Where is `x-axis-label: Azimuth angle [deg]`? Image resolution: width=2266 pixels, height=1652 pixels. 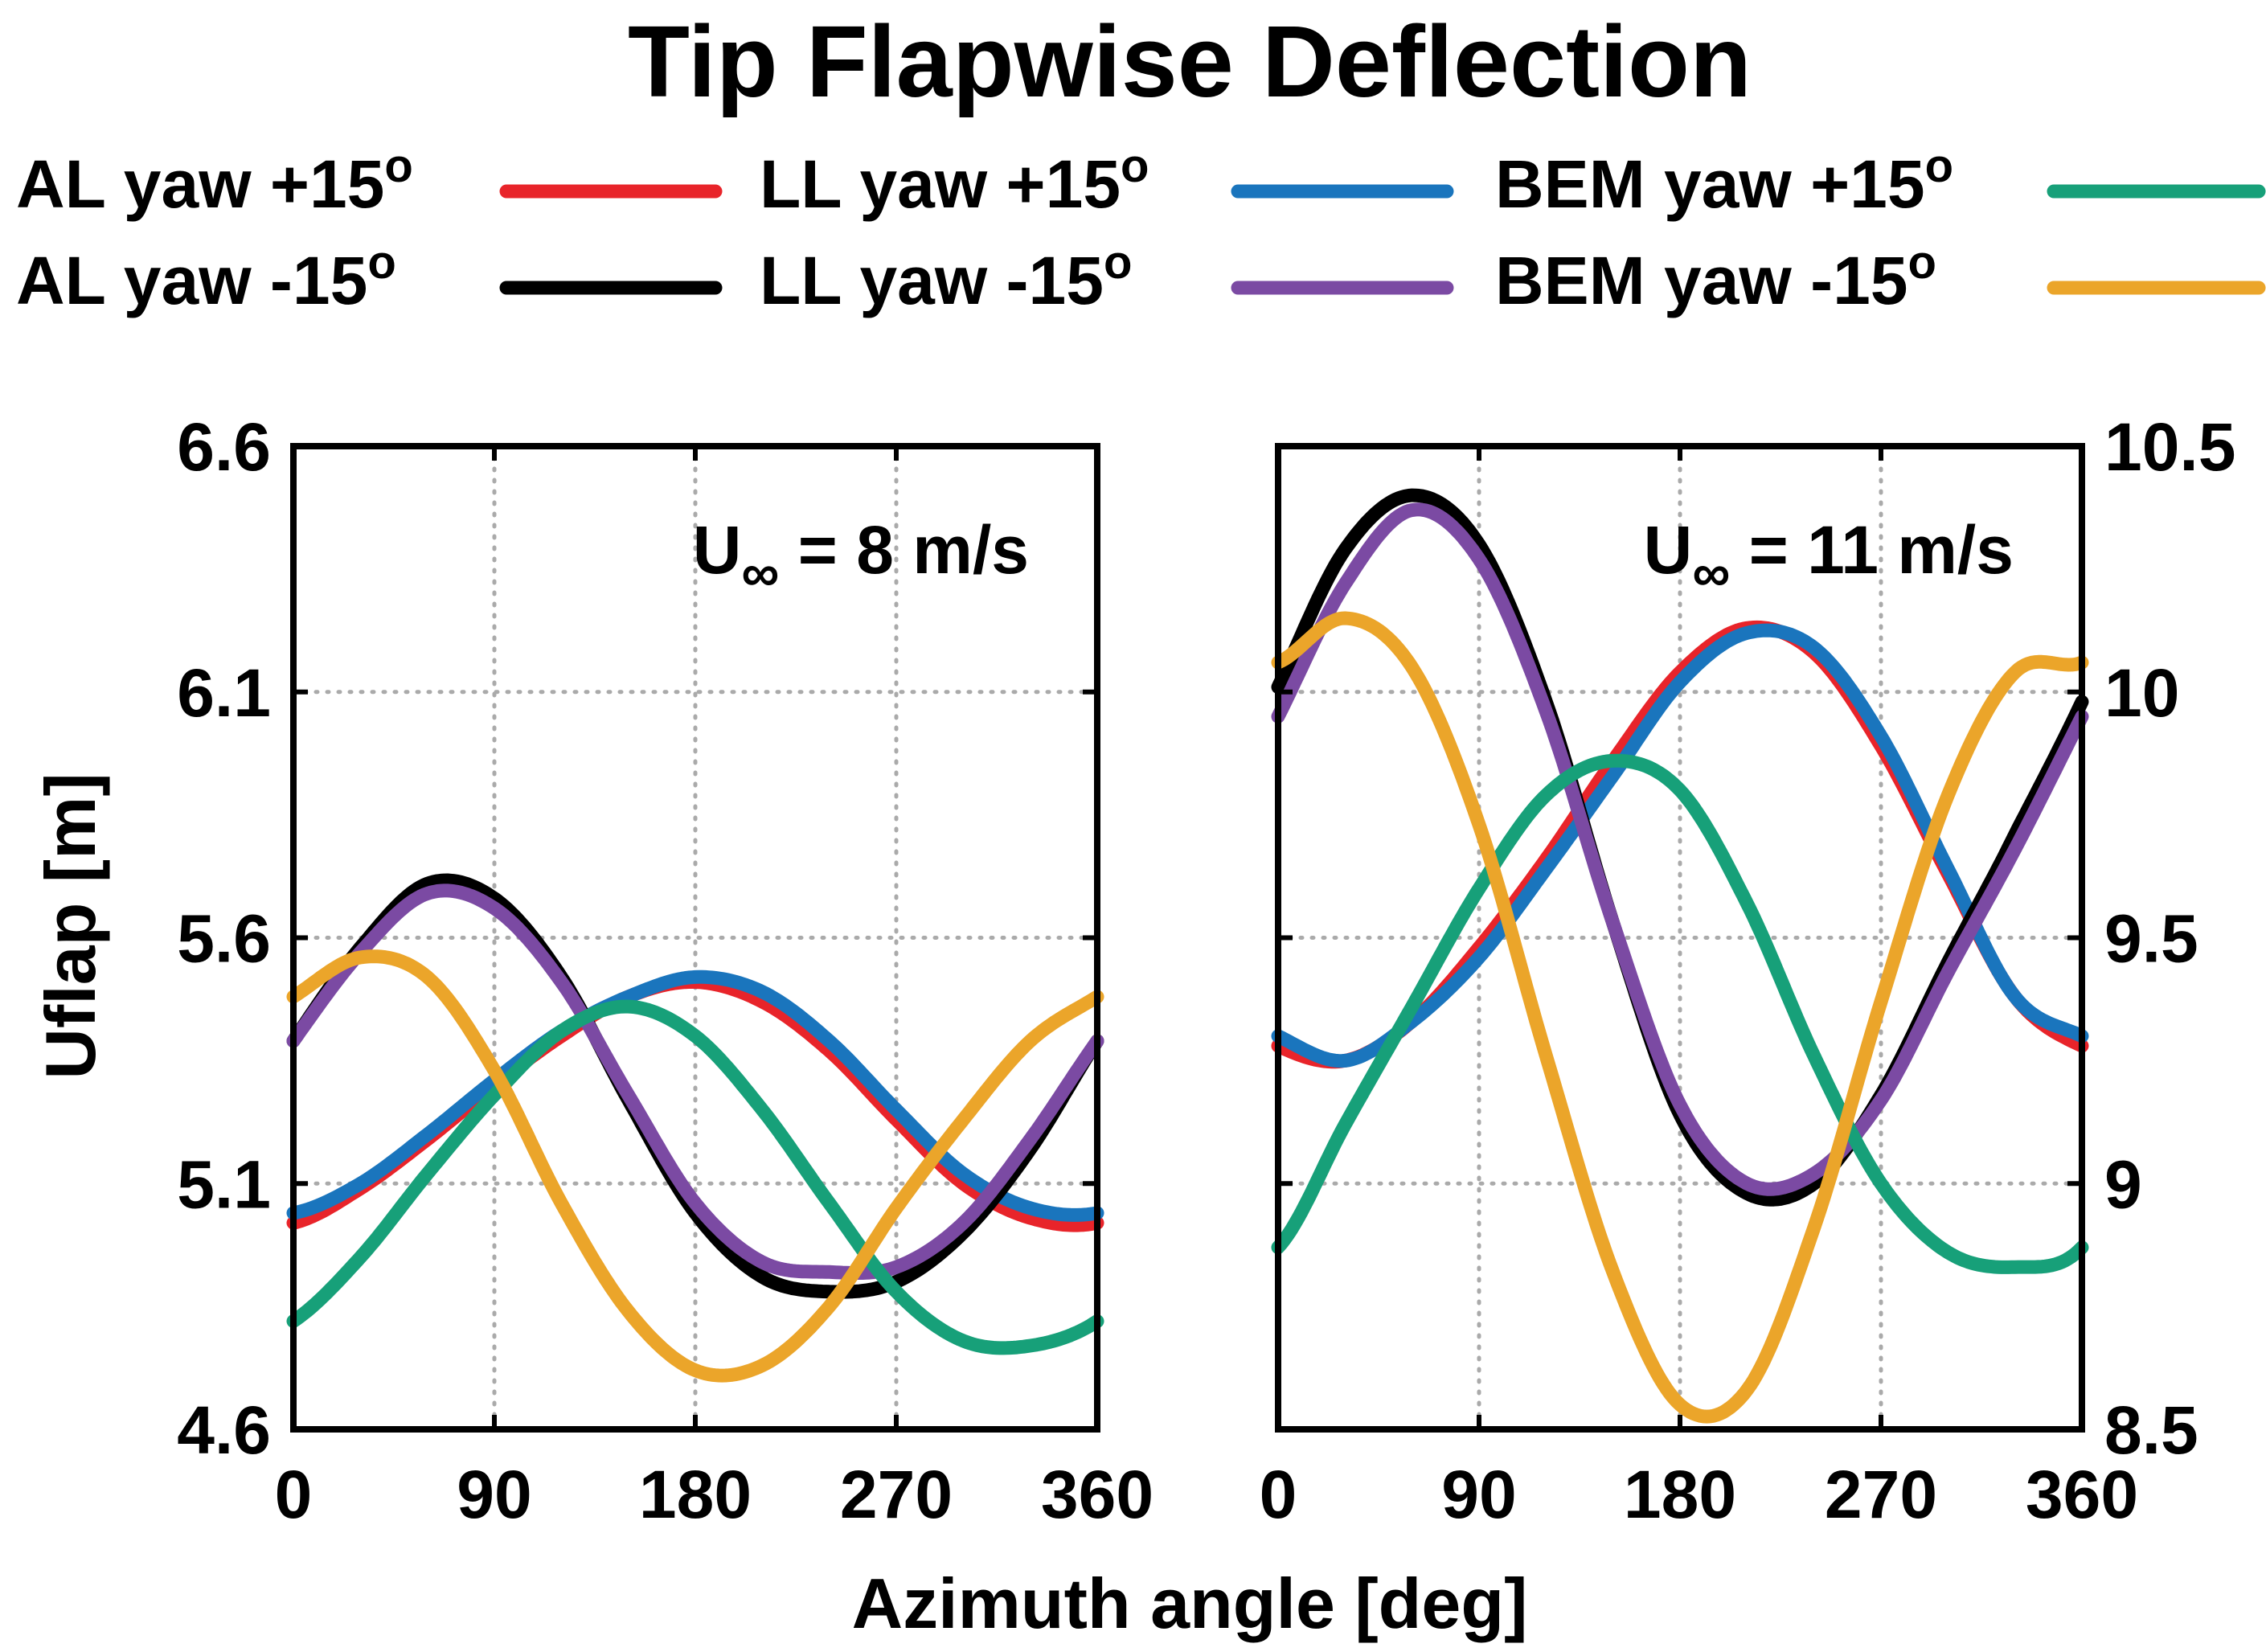
x-axis-label: Azimuth angle [deg] is located at coordinates (1190, 1603).